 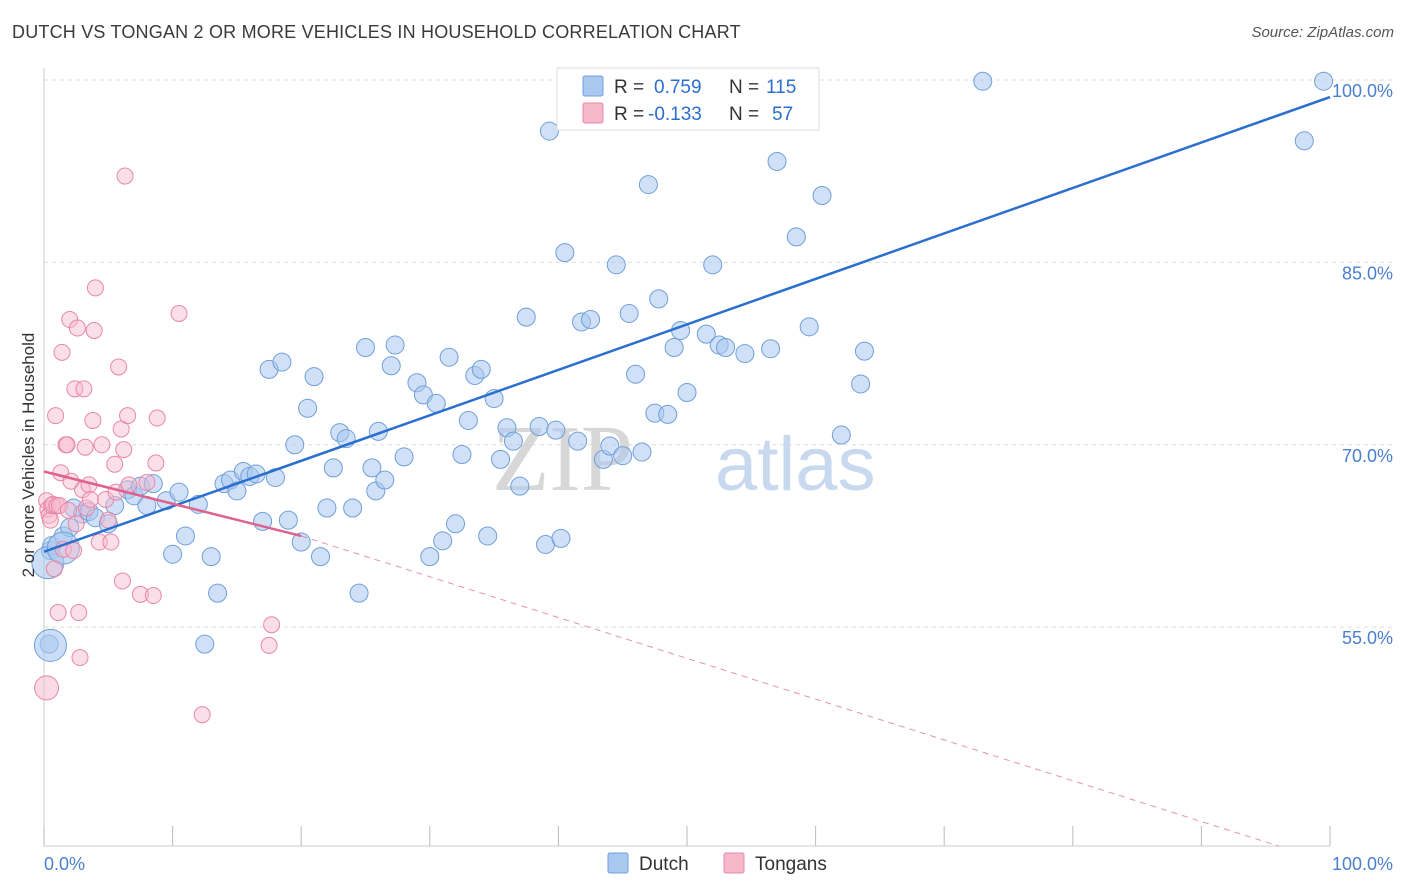 What do you see at coordinates (717, 863) in the screenshot?
I see `series-legend: Dutch Tongans` at bounding box center [717, 863].